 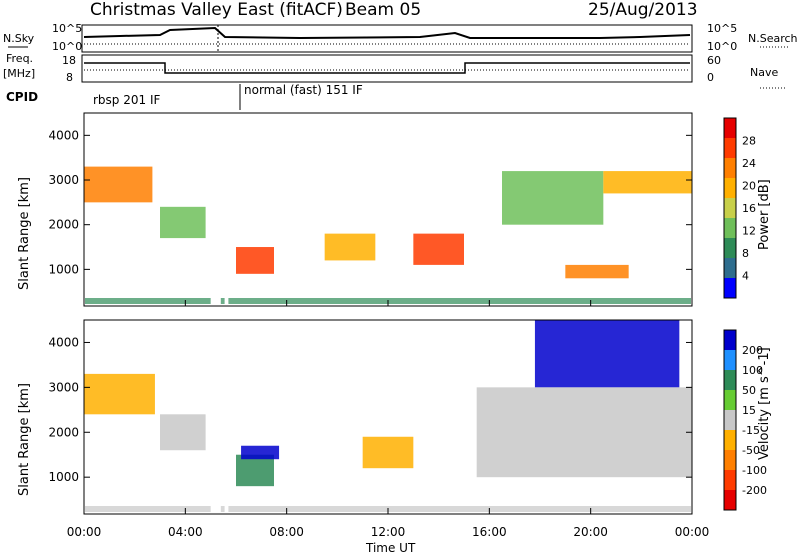 I want to click on nsky-tick-bottom: 10^0, so click(x=67, y=46).